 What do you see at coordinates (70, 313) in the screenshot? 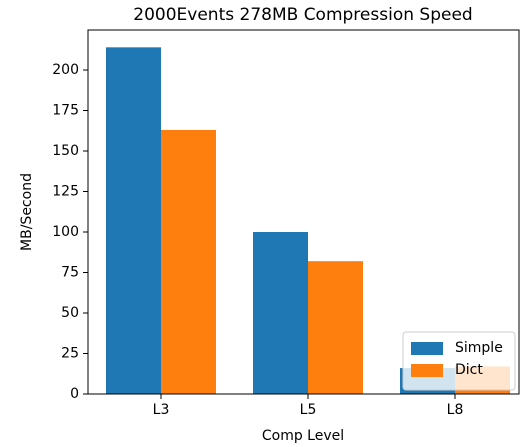
I see `y-tick-label: 50` at bounding box center [70, 313].